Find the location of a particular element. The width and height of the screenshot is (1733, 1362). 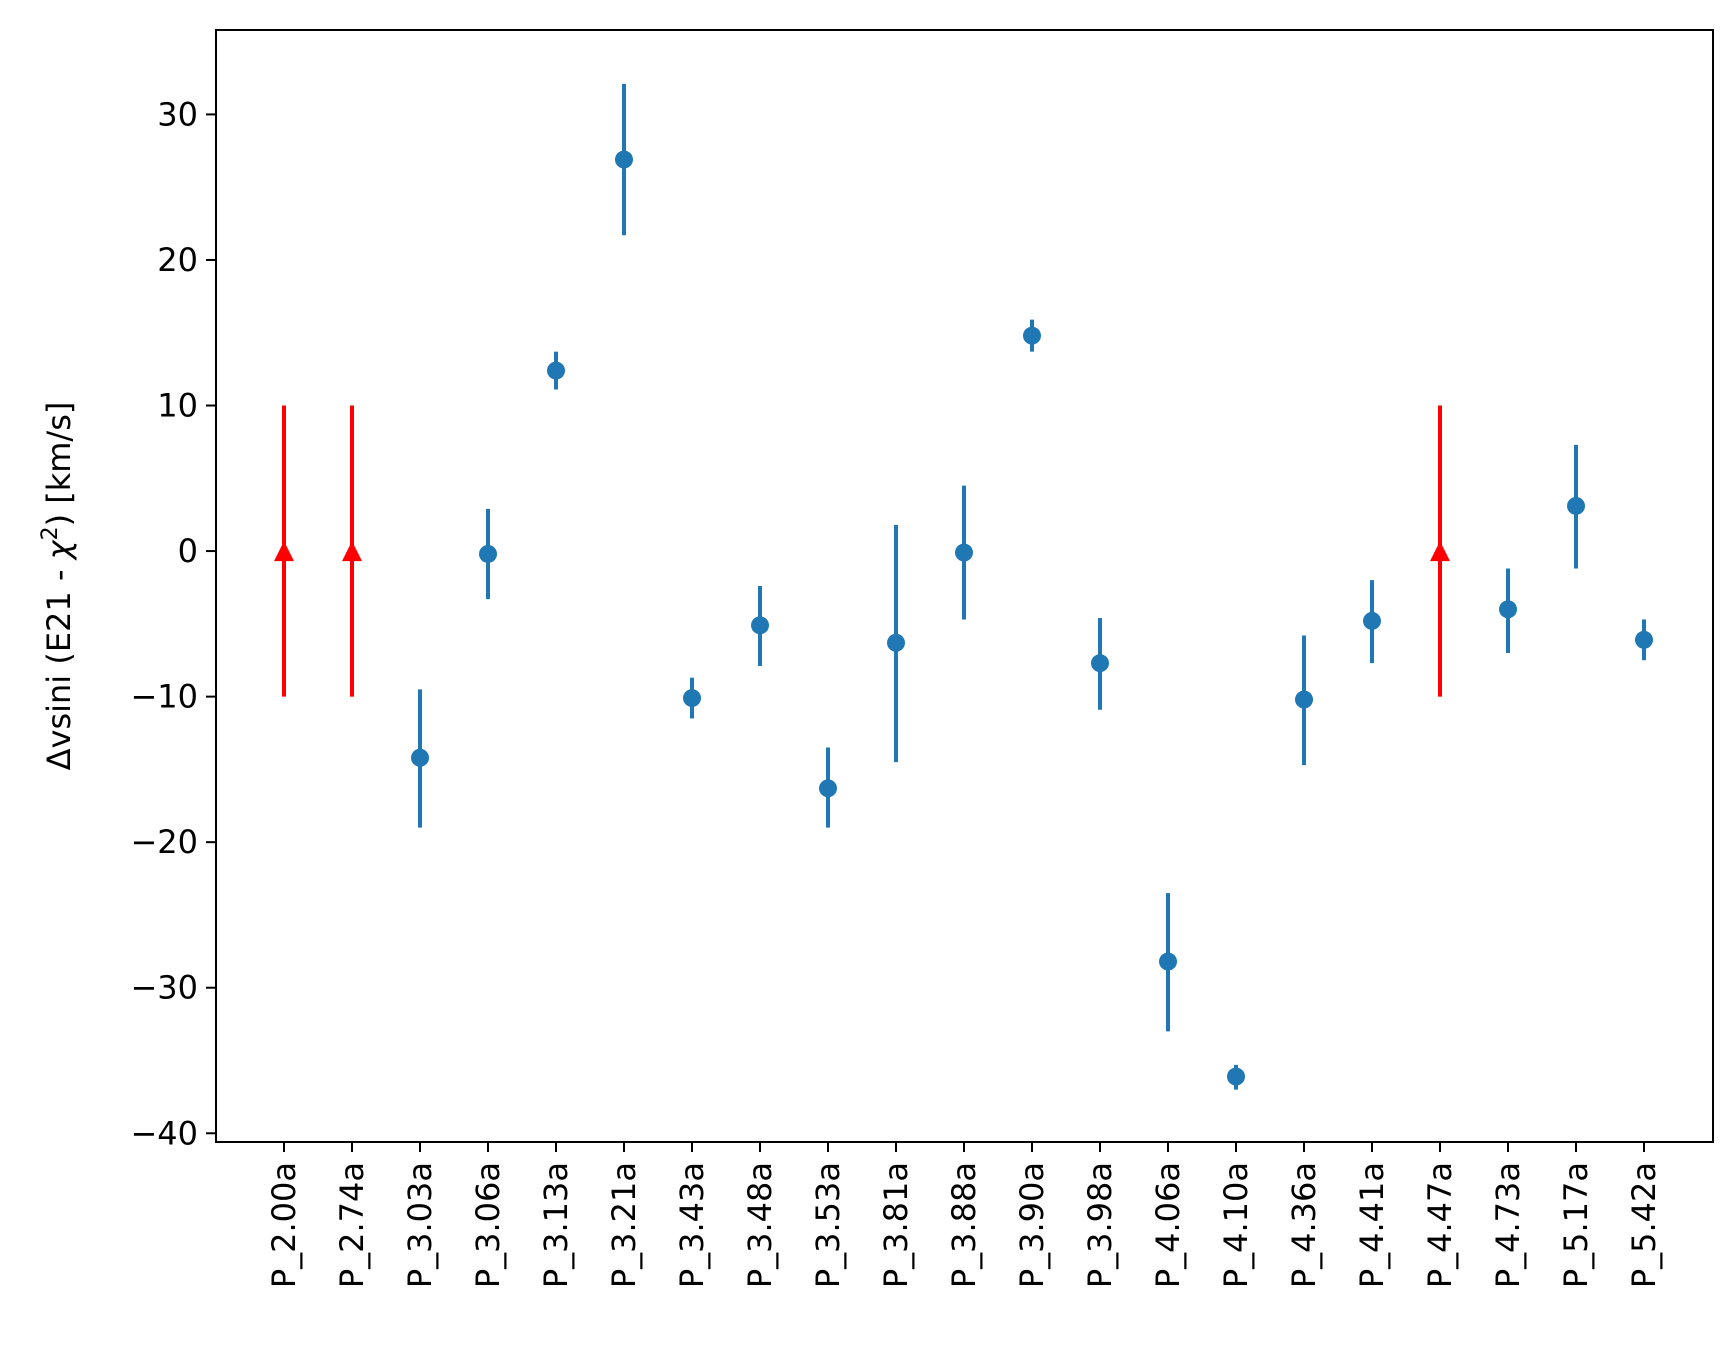

y-axis-label-tail: ) [km/s] is located at coordinates (59, 464).